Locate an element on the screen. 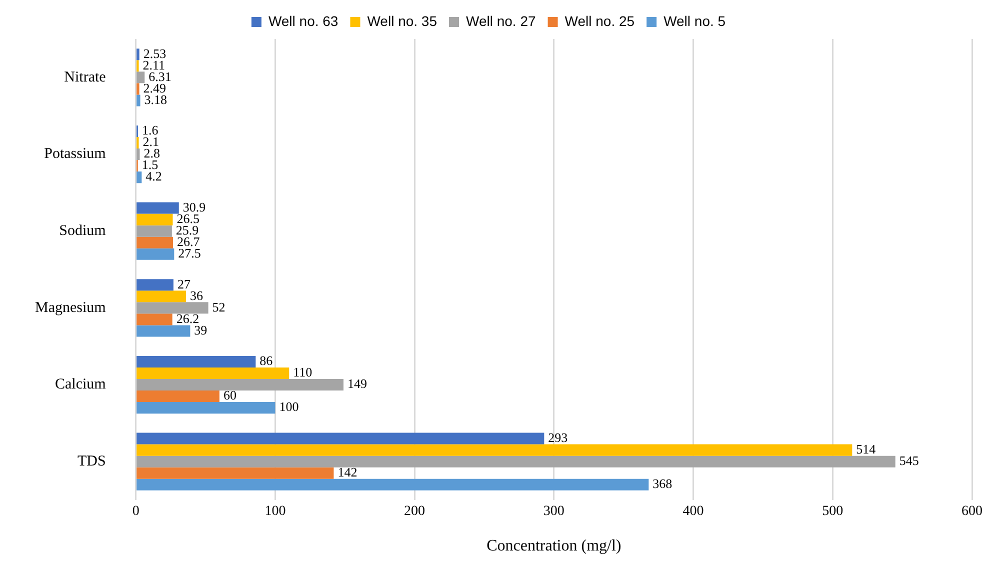 The height and width of the screenshot is (565, 997). x-tick-label: 600 is located at coordinates (972, 512).